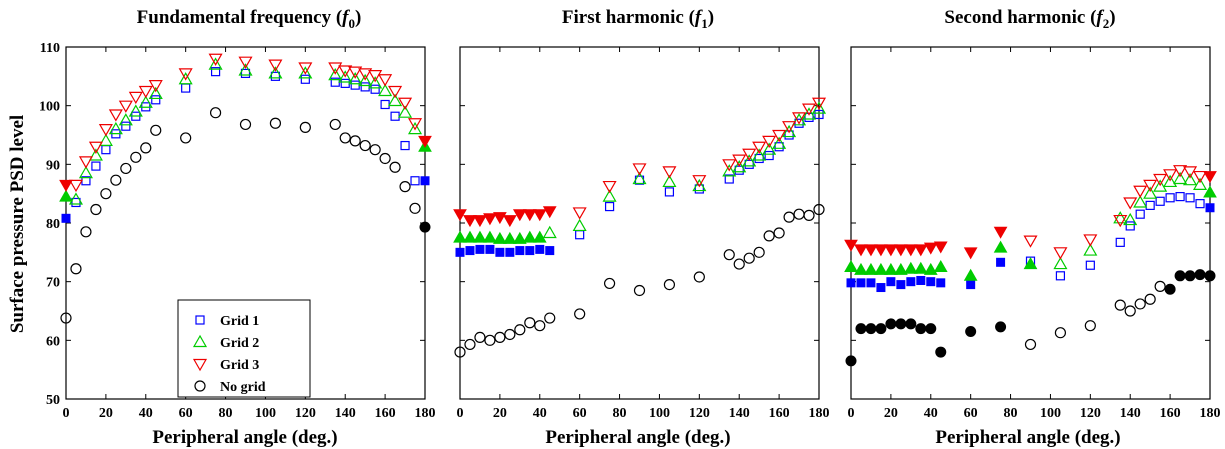 Image resolution: width=1225 pixels, height=449 pixels. Describe the element at coordinates (239, 365) in the screenshot. I see `legend-label: Grid 3` at that location.